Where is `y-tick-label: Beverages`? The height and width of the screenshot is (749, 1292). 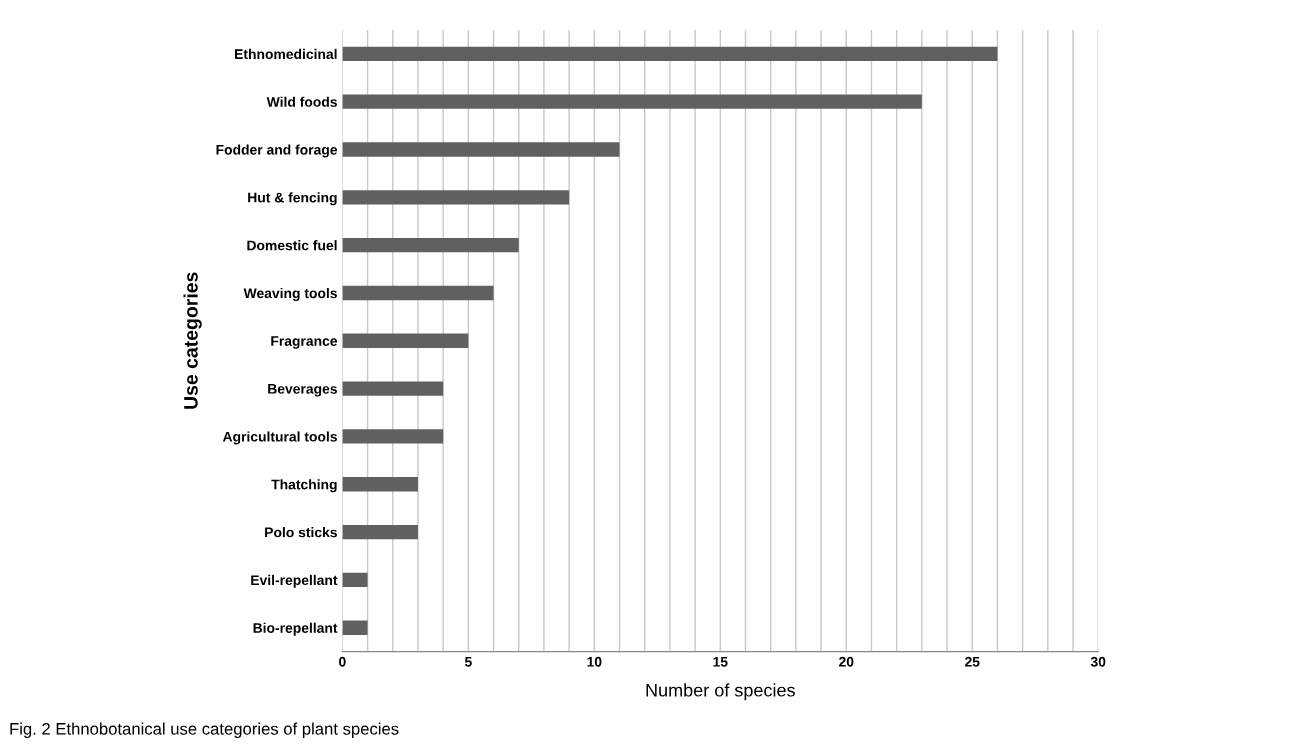 y-tick-label: Beverages is located at coordinates (302, 390).